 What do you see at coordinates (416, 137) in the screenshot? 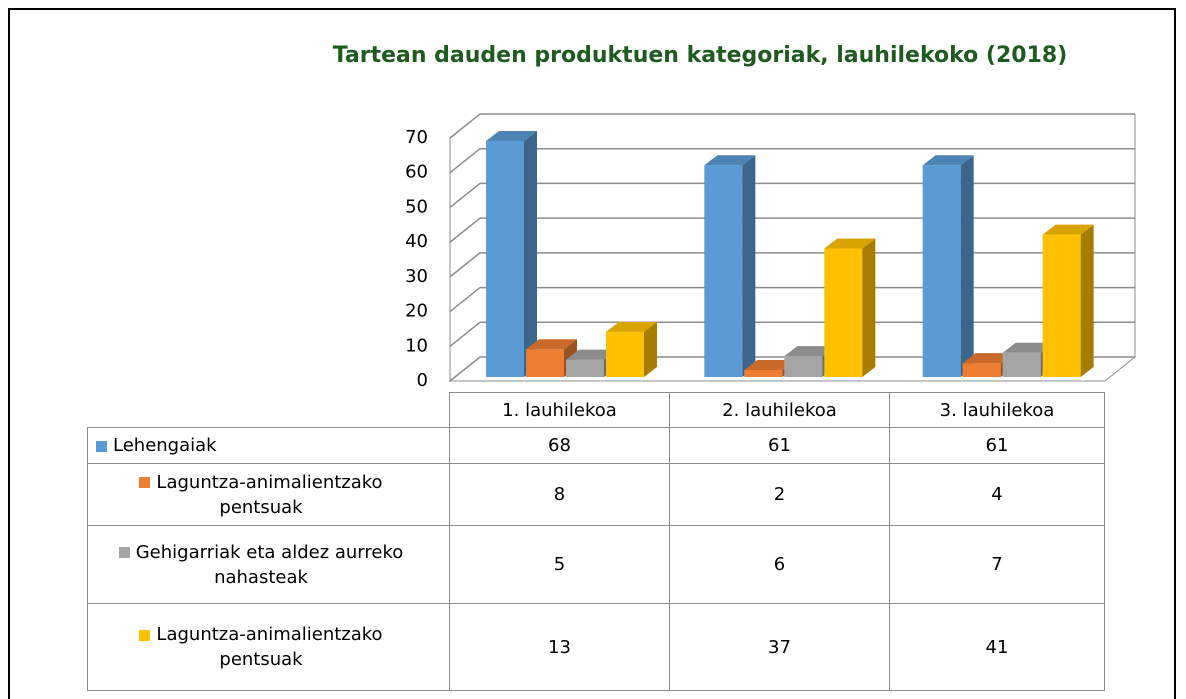
I see `y-tick-label: 70` at bounding box center [416, 137].